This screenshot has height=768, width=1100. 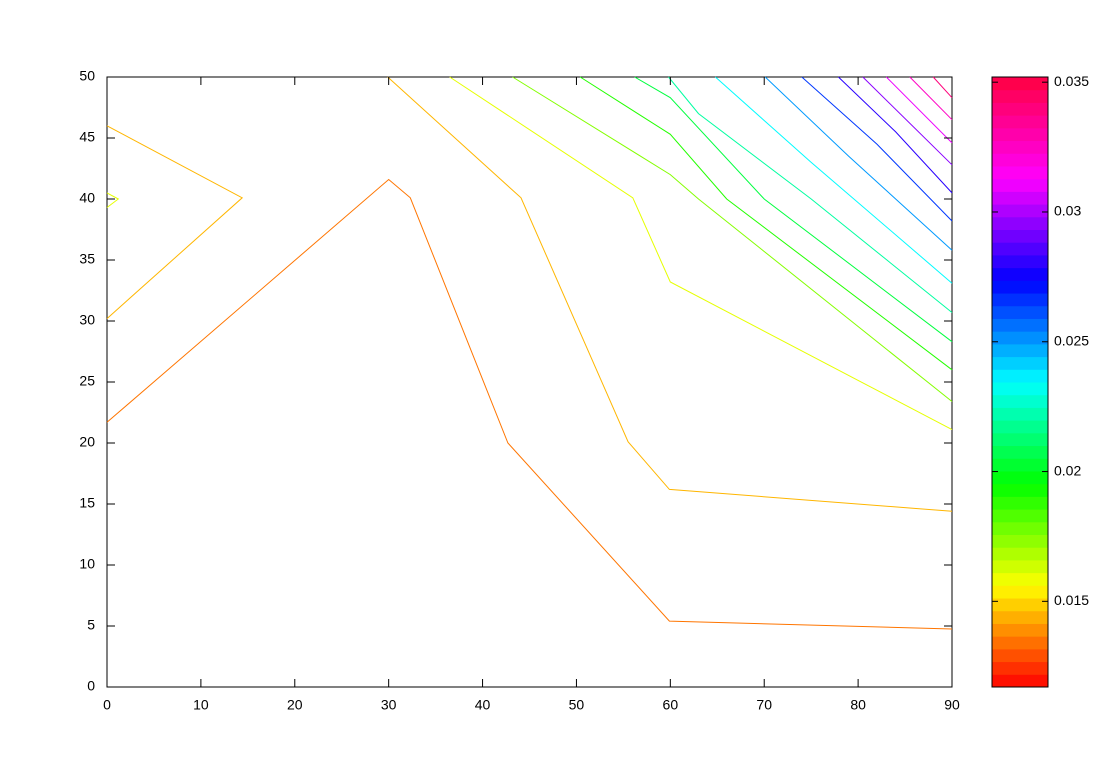 I want to click on y-tick-label: 0, so click(x=91, y=686).